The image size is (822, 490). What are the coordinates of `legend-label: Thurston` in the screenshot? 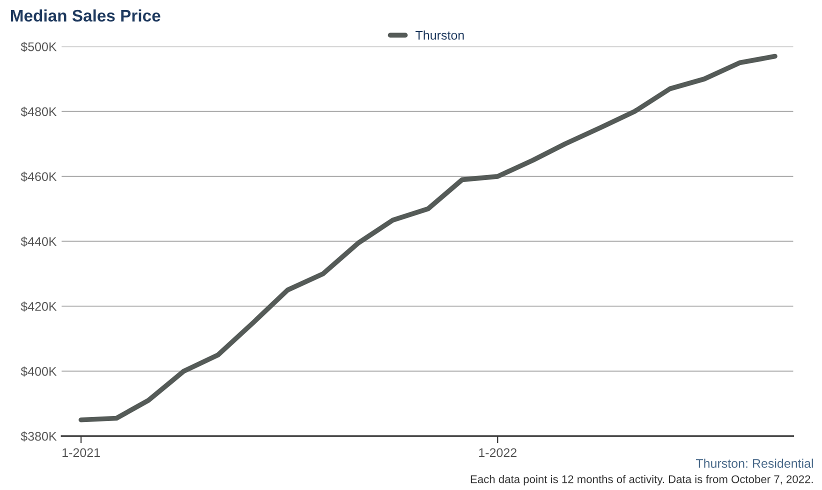 It's located at (440, 35).